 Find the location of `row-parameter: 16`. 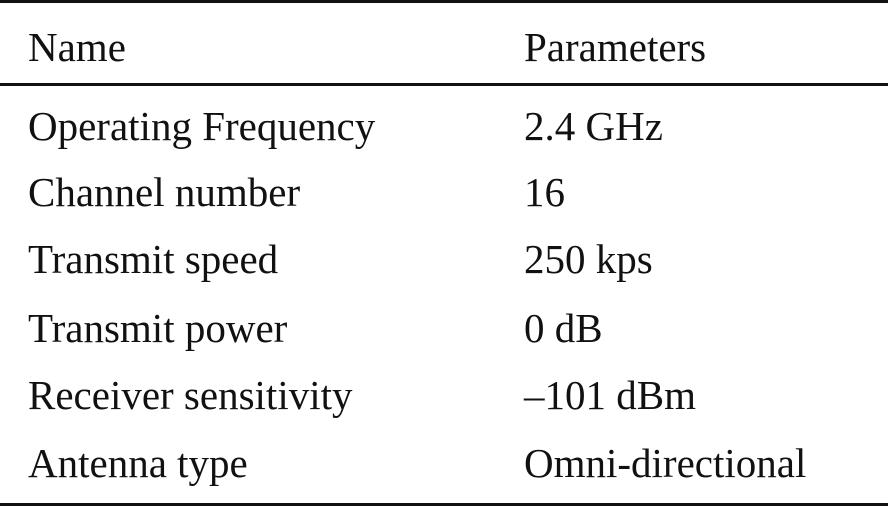

row-parameter: 16 is located at coordinates (544, 192).